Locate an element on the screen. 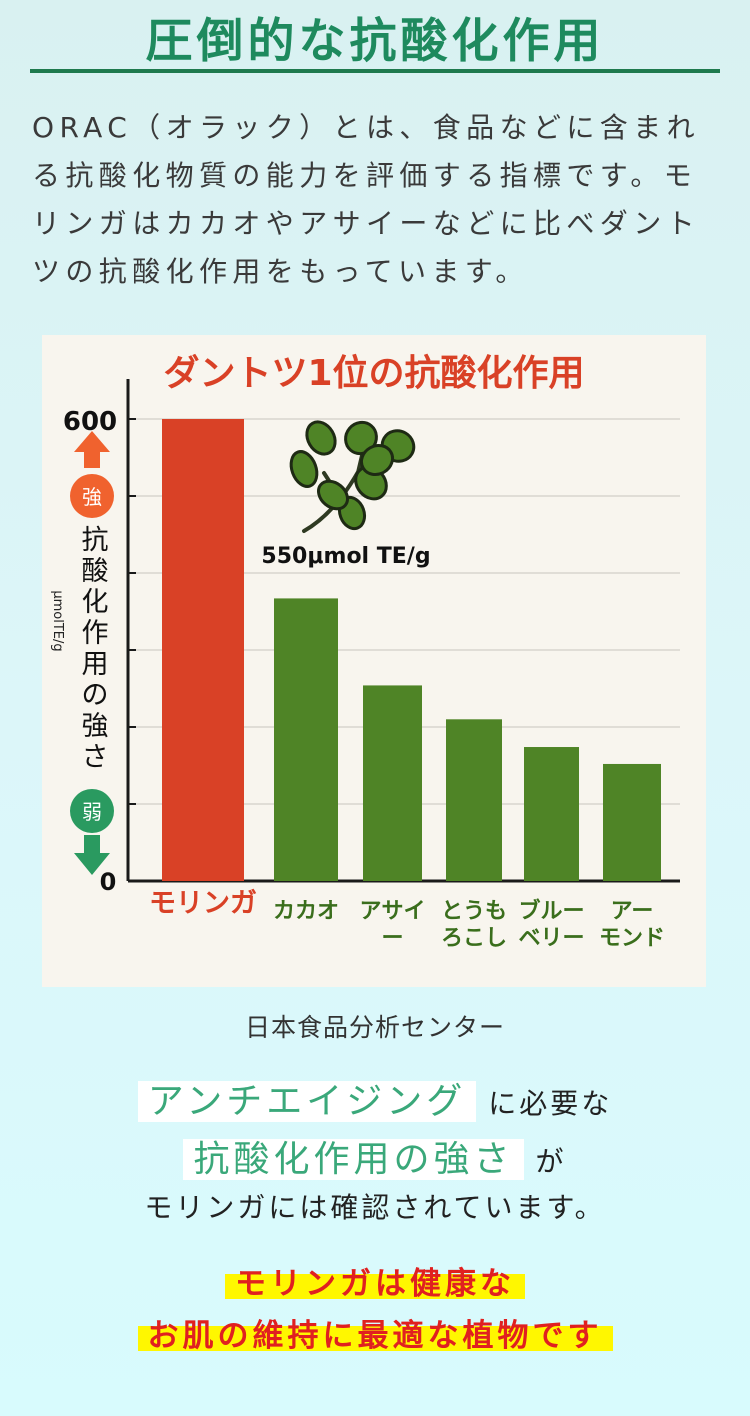  weak-badge-label: 弱 is located at coordinates (92, 812).